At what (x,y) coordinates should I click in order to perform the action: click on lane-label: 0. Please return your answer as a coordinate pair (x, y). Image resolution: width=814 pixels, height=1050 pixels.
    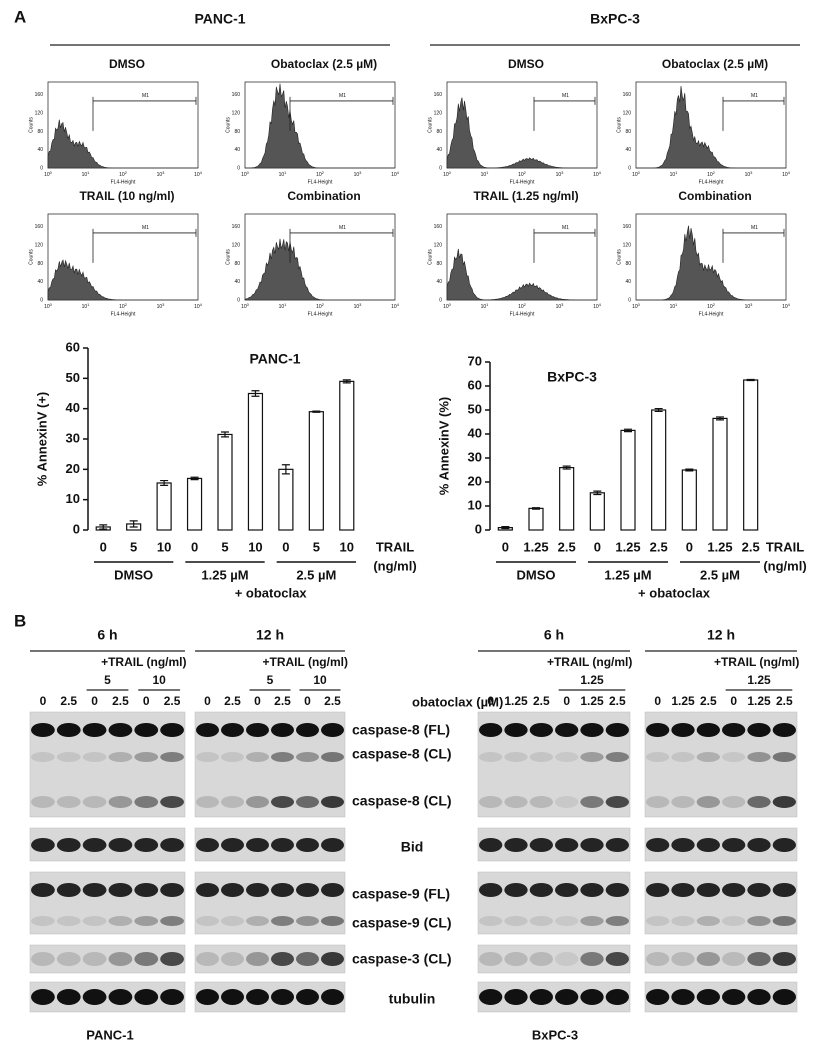
    Looking at the image, I should click on (490, 701).